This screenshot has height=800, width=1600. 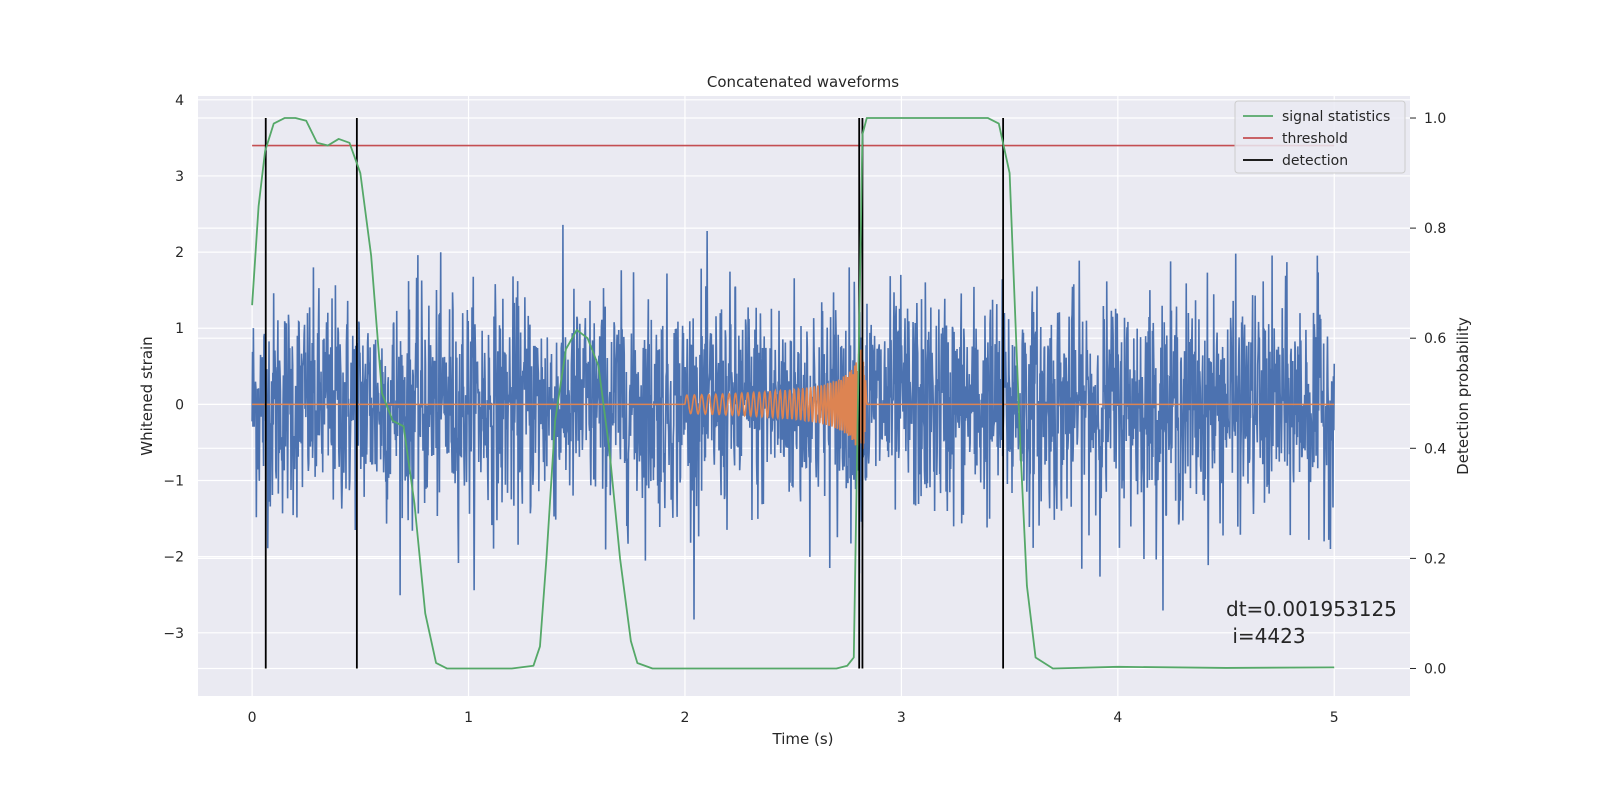 I want to click on legend-box, so click(x=1320, y=137).